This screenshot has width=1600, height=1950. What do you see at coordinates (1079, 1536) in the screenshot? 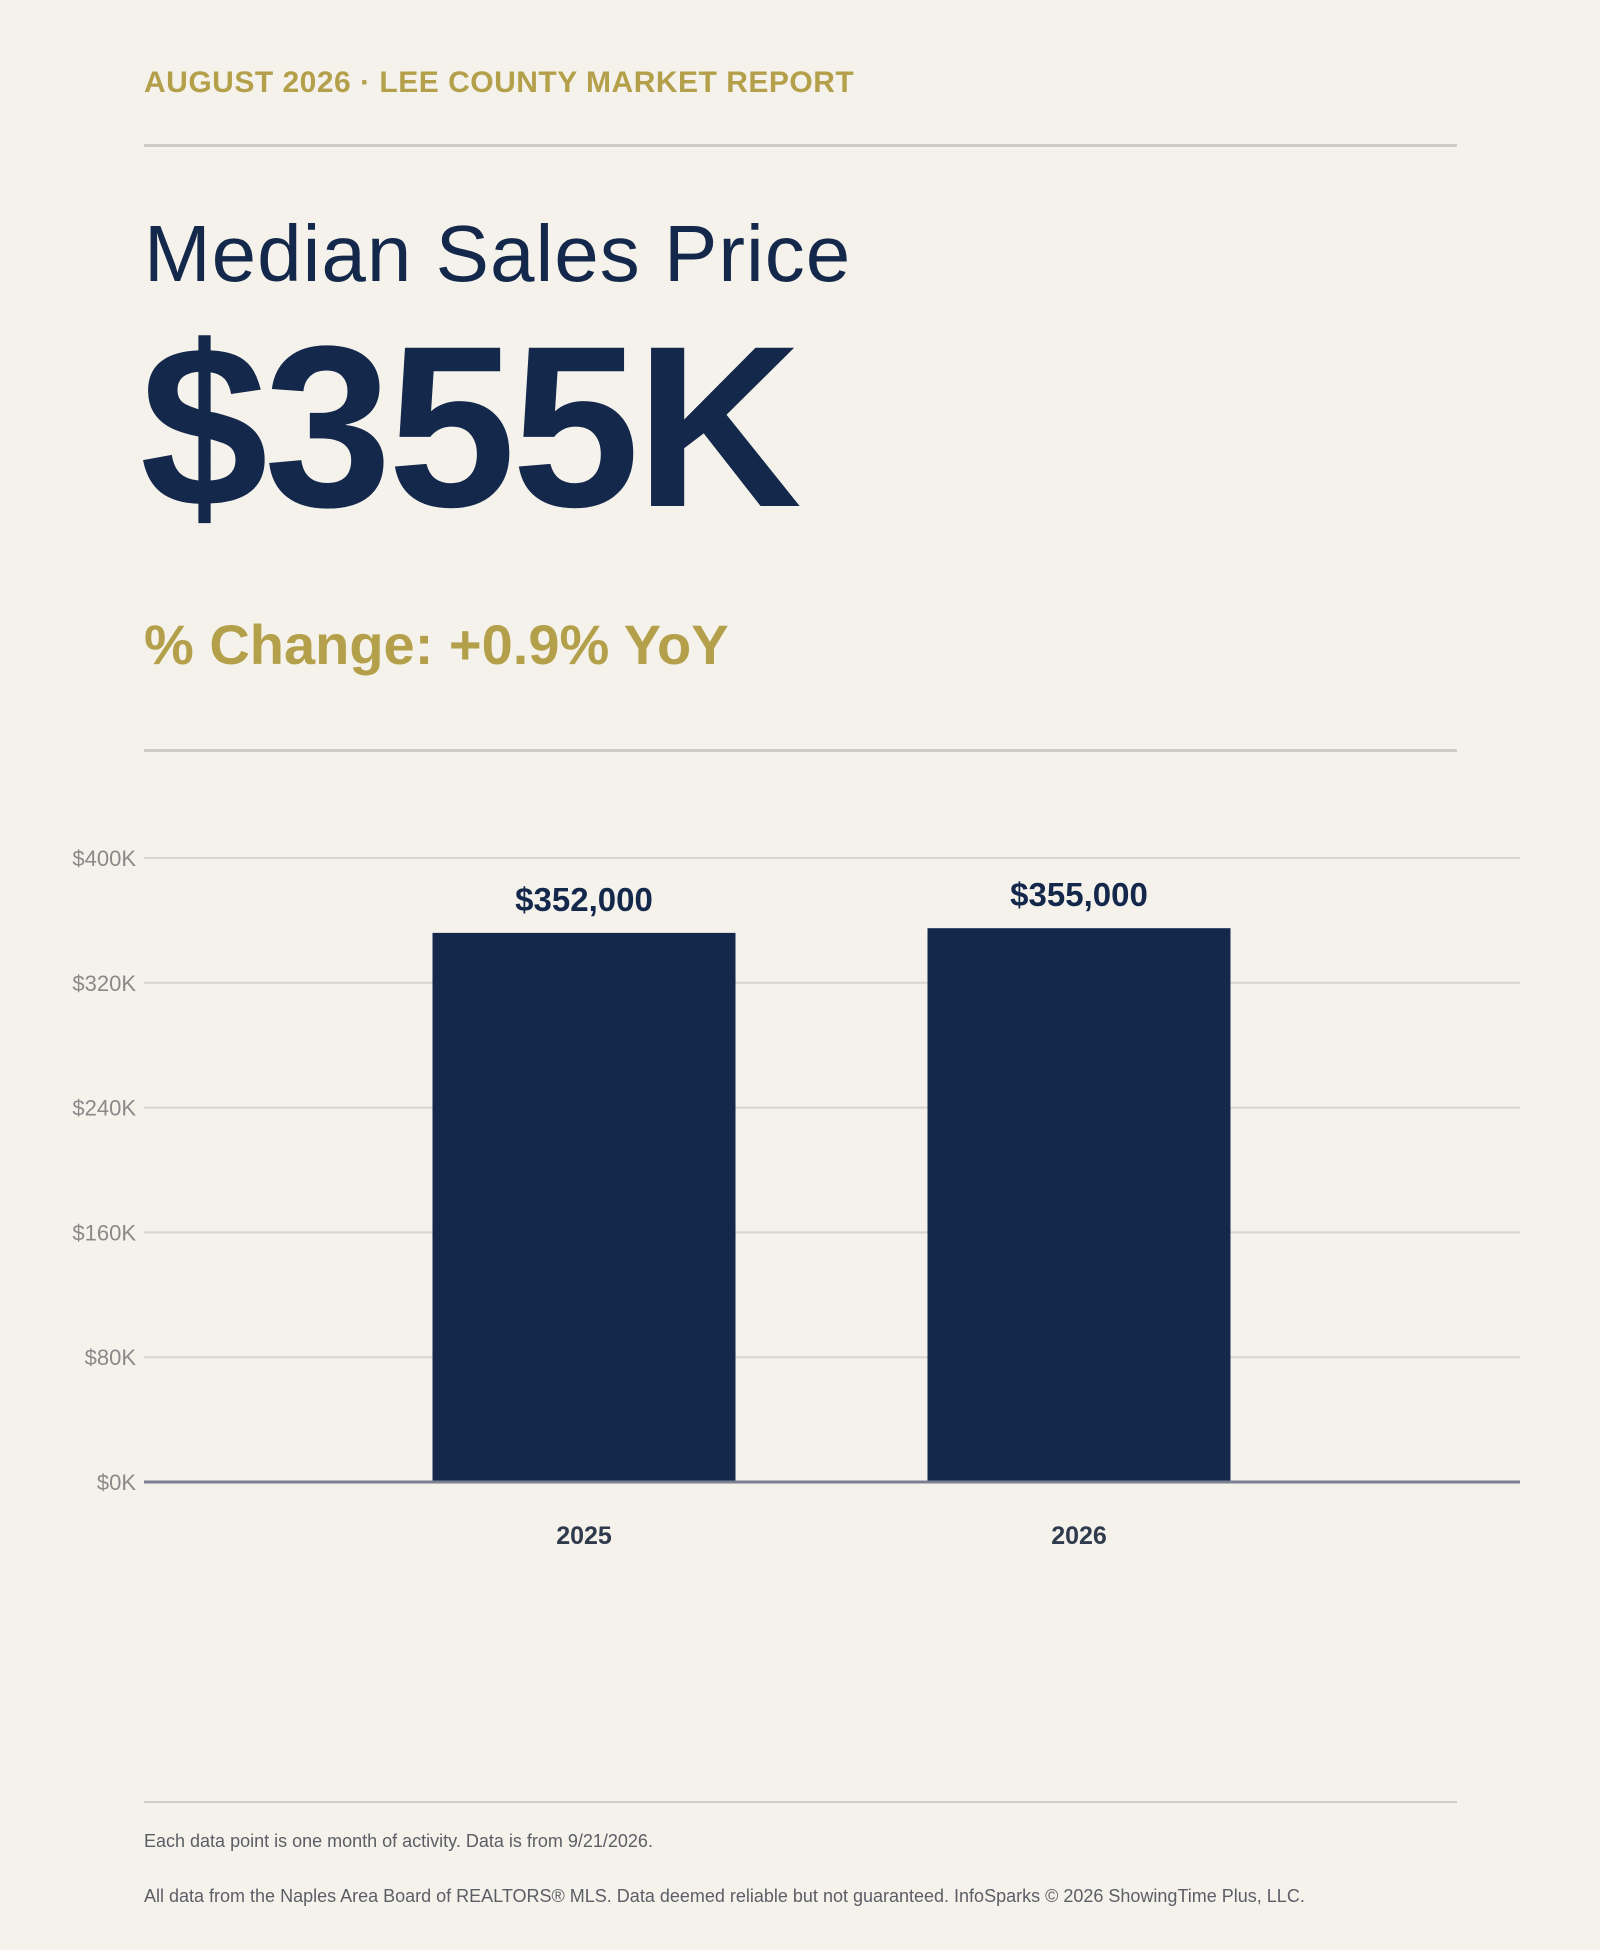
I see `x-tick-label: 2026` at bounding box center [1079, 1536].